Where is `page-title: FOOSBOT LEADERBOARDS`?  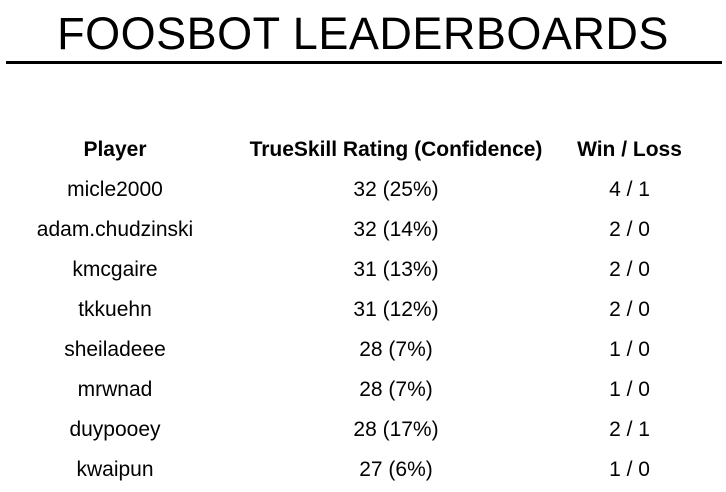 page-title: FOOSBOT LEADERBOARDS is located at coordinates (363, 33).